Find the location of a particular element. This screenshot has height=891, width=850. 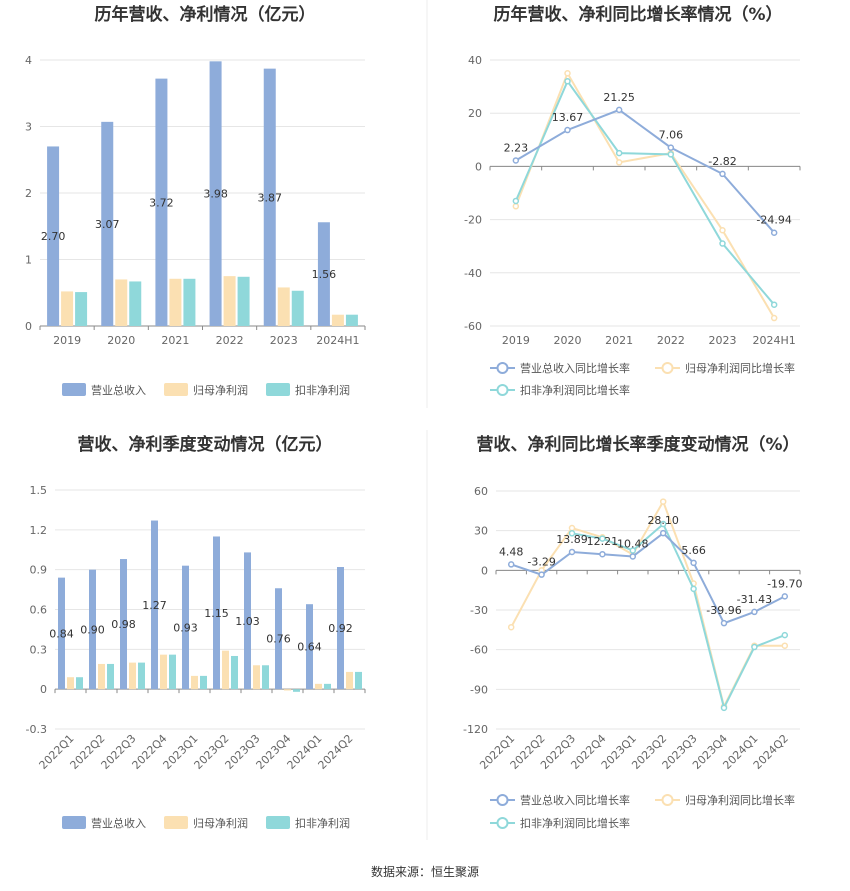

legend-label: 营业总收入同比增长率 is located at coordinates (575, 800).